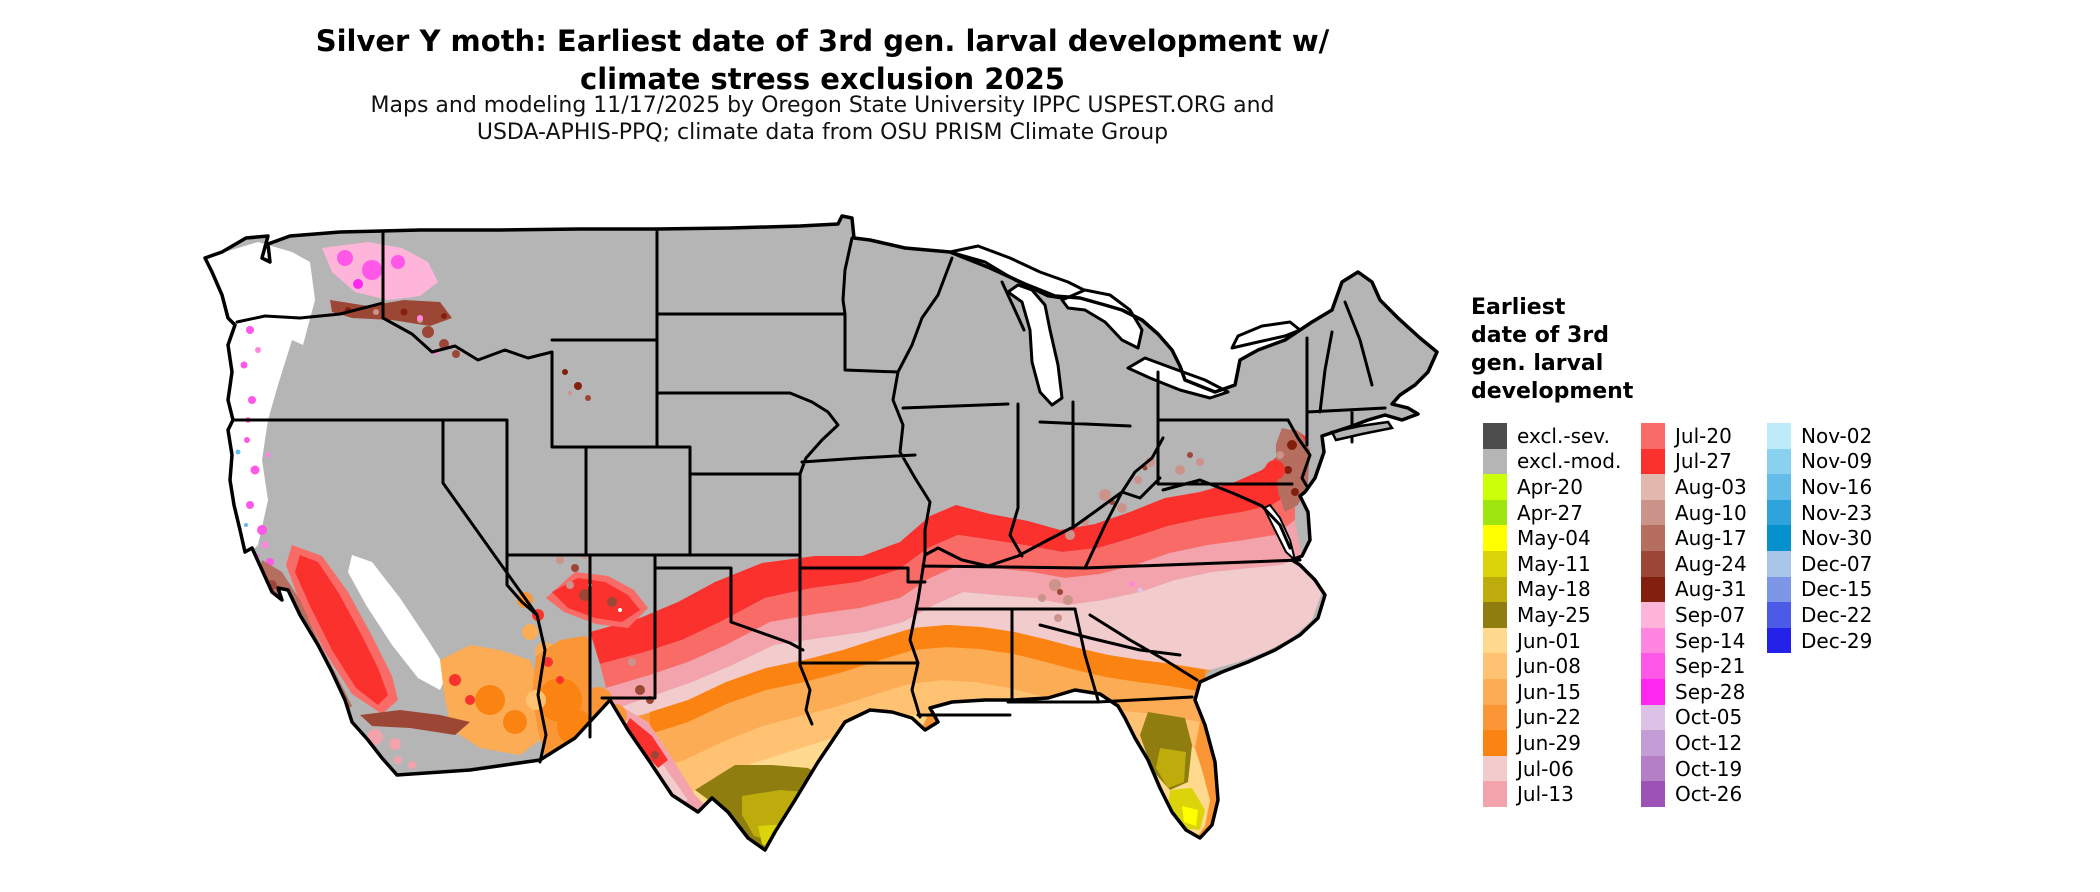 The width and height of the screenshot is (2100, 892). Describe the element at coordinates (1709, 742) in the screenshot. I see `legend-label: Oct-12` at that location.